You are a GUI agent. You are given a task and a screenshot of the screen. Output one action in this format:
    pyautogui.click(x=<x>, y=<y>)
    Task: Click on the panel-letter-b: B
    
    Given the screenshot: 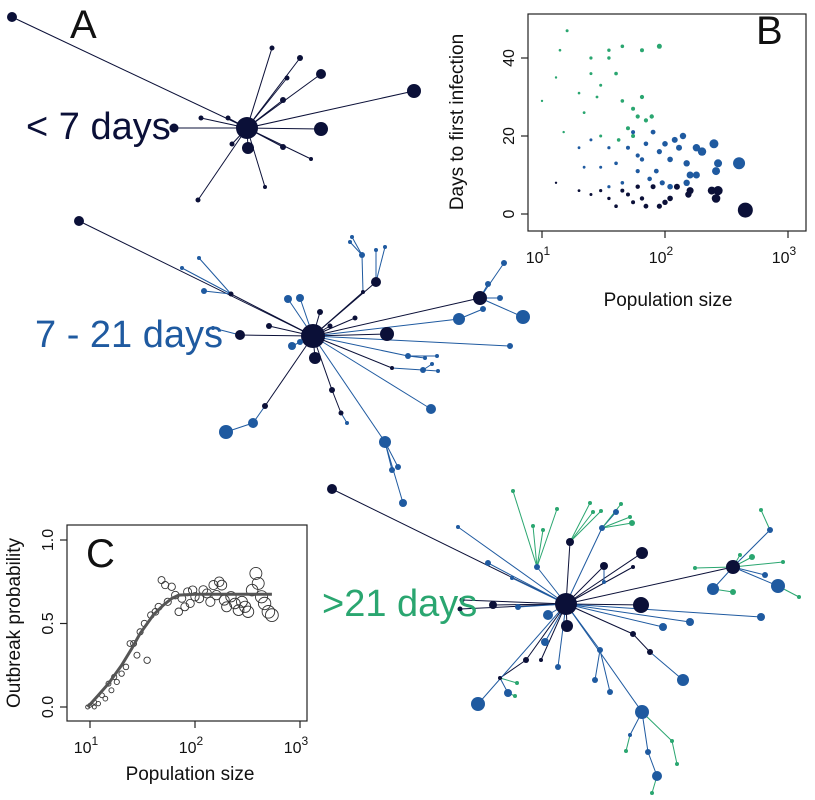 What is the action you would take?
    pyautogui.click(x=769, y=31)
    